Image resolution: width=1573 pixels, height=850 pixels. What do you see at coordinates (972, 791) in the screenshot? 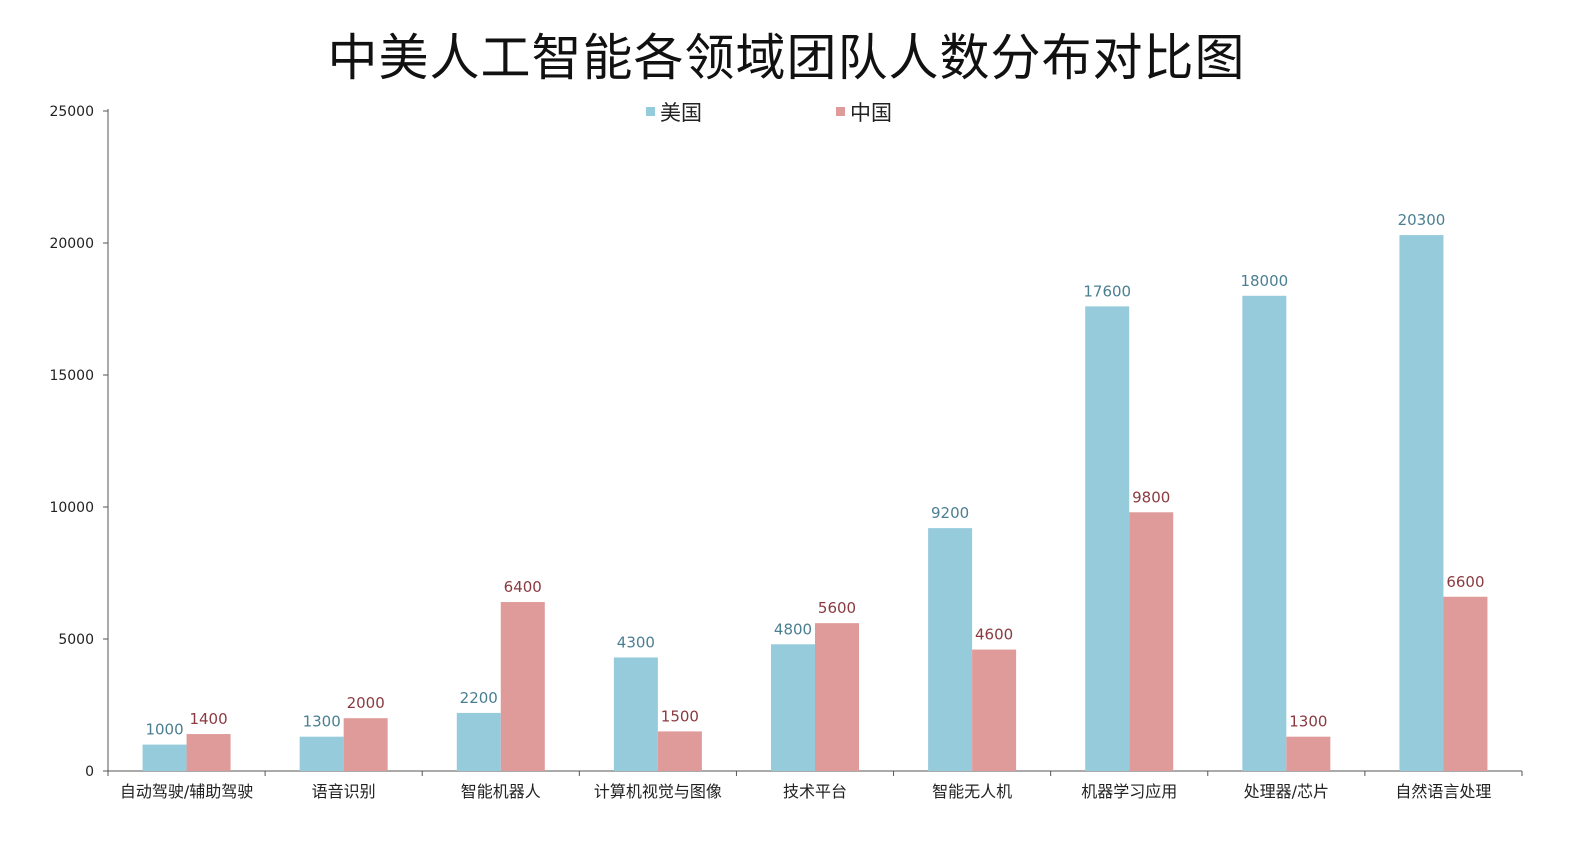
I see `x-tick-label: 智能无人机` at bounding box center [972, 791].